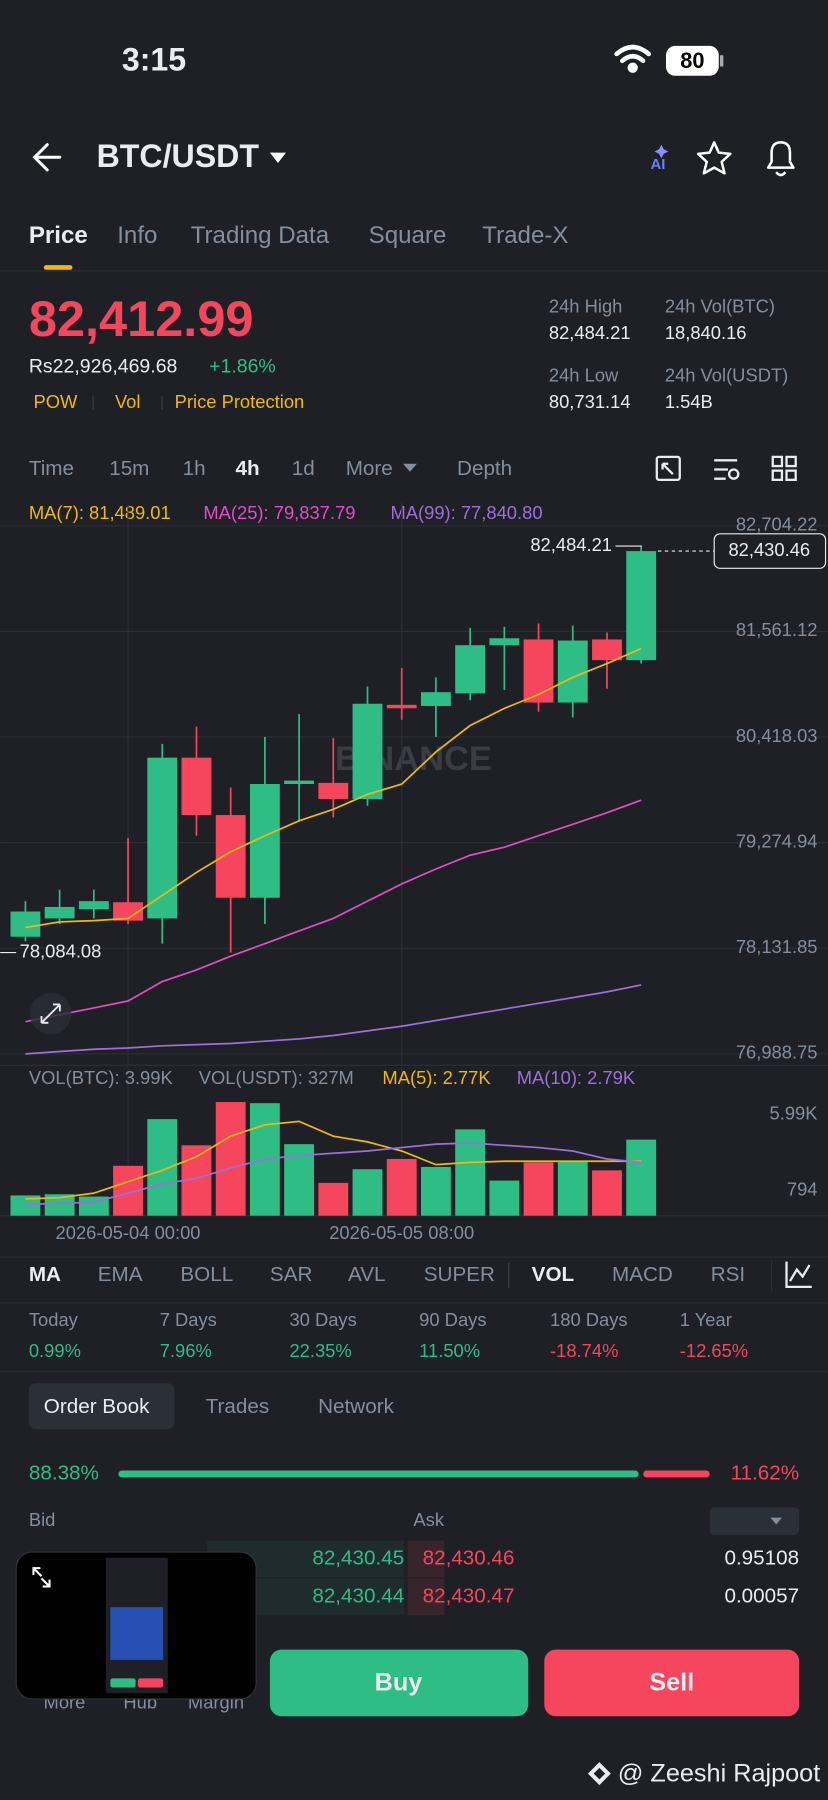  Describe the element at coordinates (291, 1274) in the screenshot. I see `indicator: SAR` at that location.